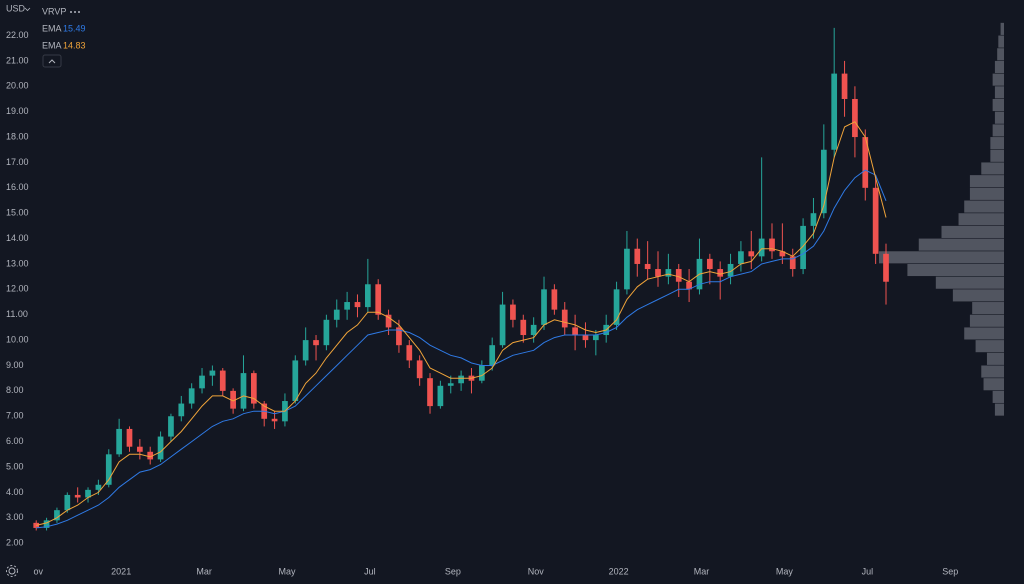  What do you see at coordinates (15, 466) in the screenshot?
I see `y-tick-label: 5.00` at bounding box center [15, 466].